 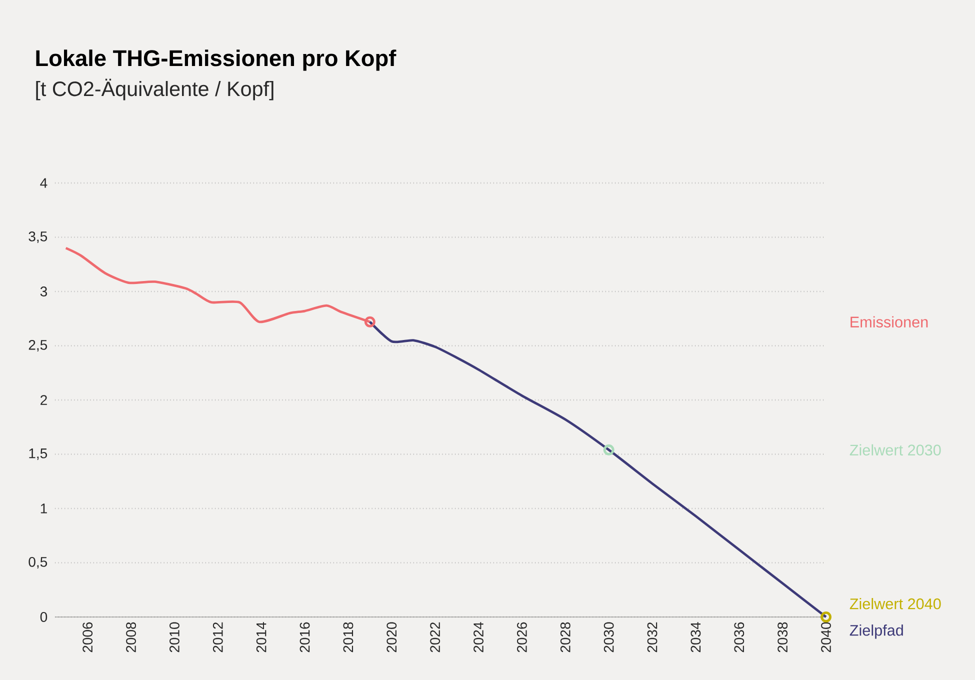 I want to click on x-tick-label: 2008, so click(x=131, y=637).